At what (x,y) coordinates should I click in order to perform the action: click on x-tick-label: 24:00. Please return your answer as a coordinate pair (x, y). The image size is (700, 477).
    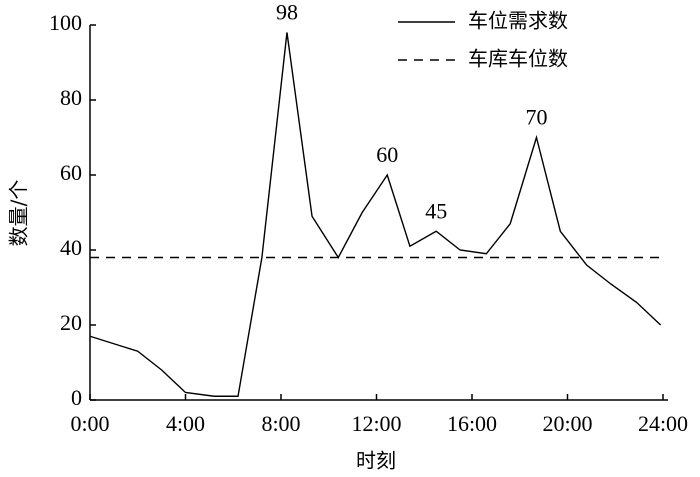
    Looking at the image, I should click on (663, 423).